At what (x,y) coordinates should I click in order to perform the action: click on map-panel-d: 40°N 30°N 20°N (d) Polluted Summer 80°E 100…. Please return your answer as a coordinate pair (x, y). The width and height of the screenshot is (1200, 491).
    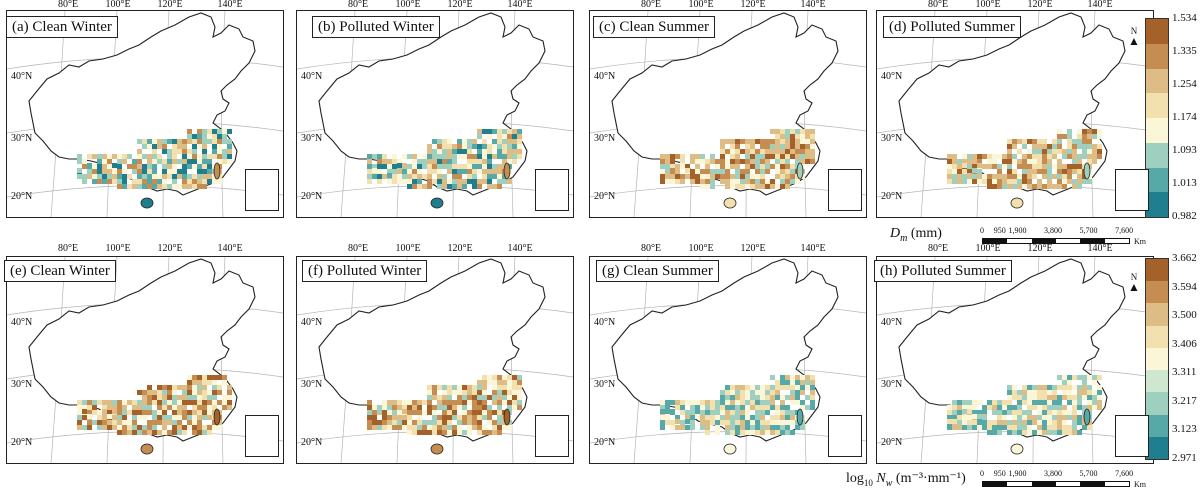
    Looking at the image, I should click on (1012, 109).